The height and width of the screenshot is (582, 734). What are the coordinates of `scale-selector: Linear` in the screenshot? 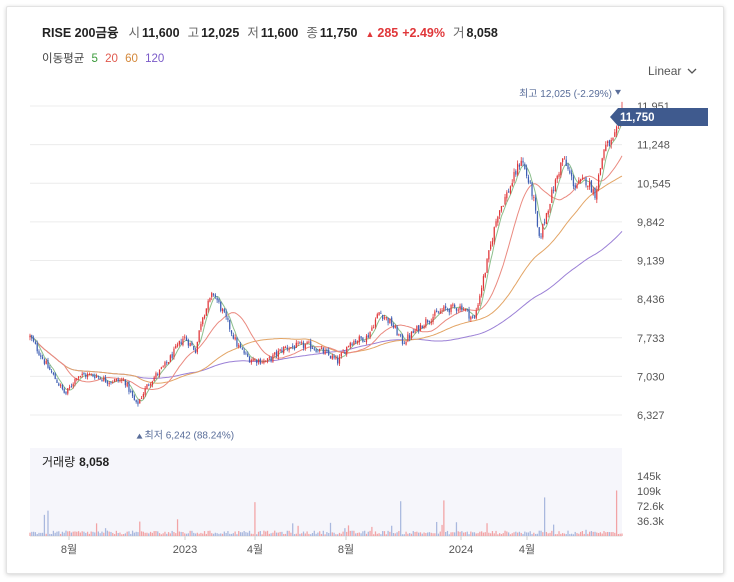 It's located at (672, 71).